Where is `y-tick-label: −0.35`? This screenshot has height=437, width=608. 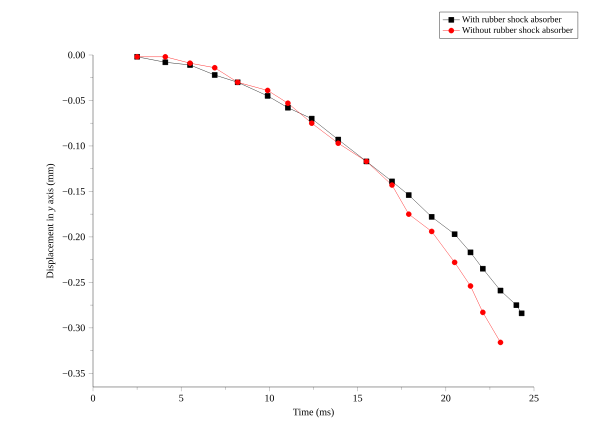
y-tick-label: −0.35 is located at coordinates (73, 373).